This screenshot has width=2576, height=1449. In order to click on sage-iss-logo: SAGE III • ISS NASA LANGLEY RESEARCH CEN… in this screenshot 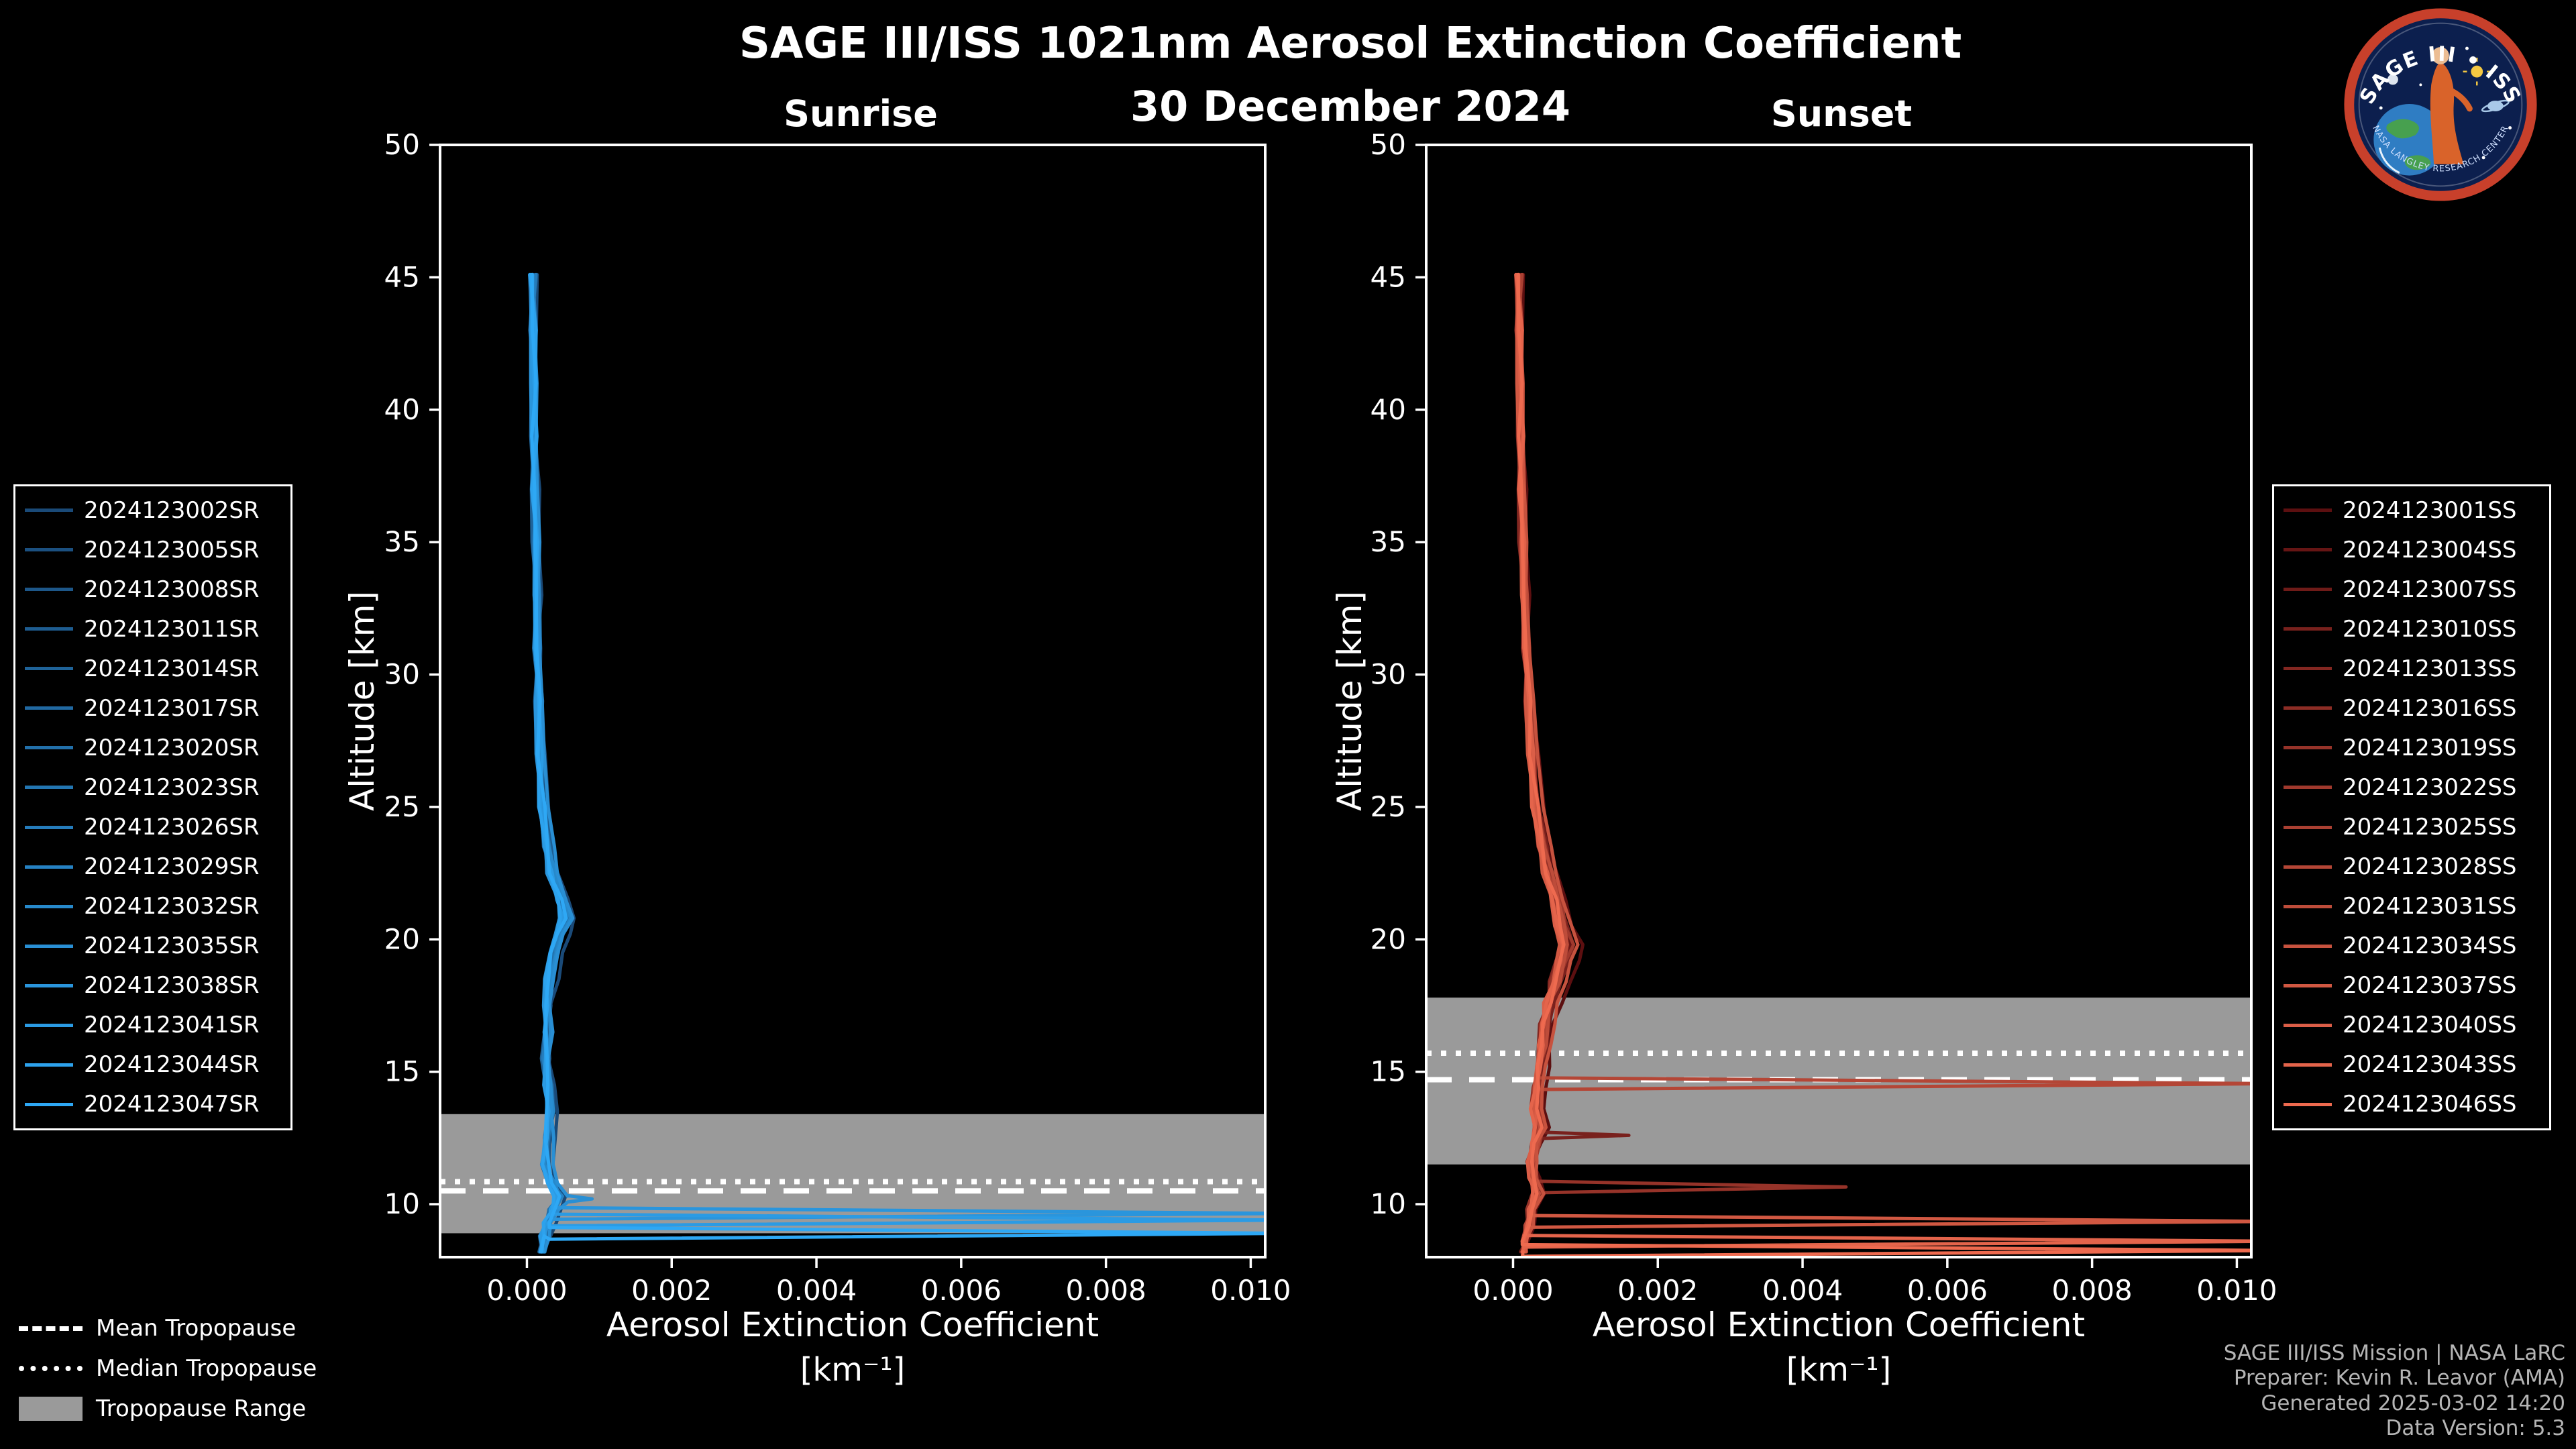, I will do `click(2440, 104)`.